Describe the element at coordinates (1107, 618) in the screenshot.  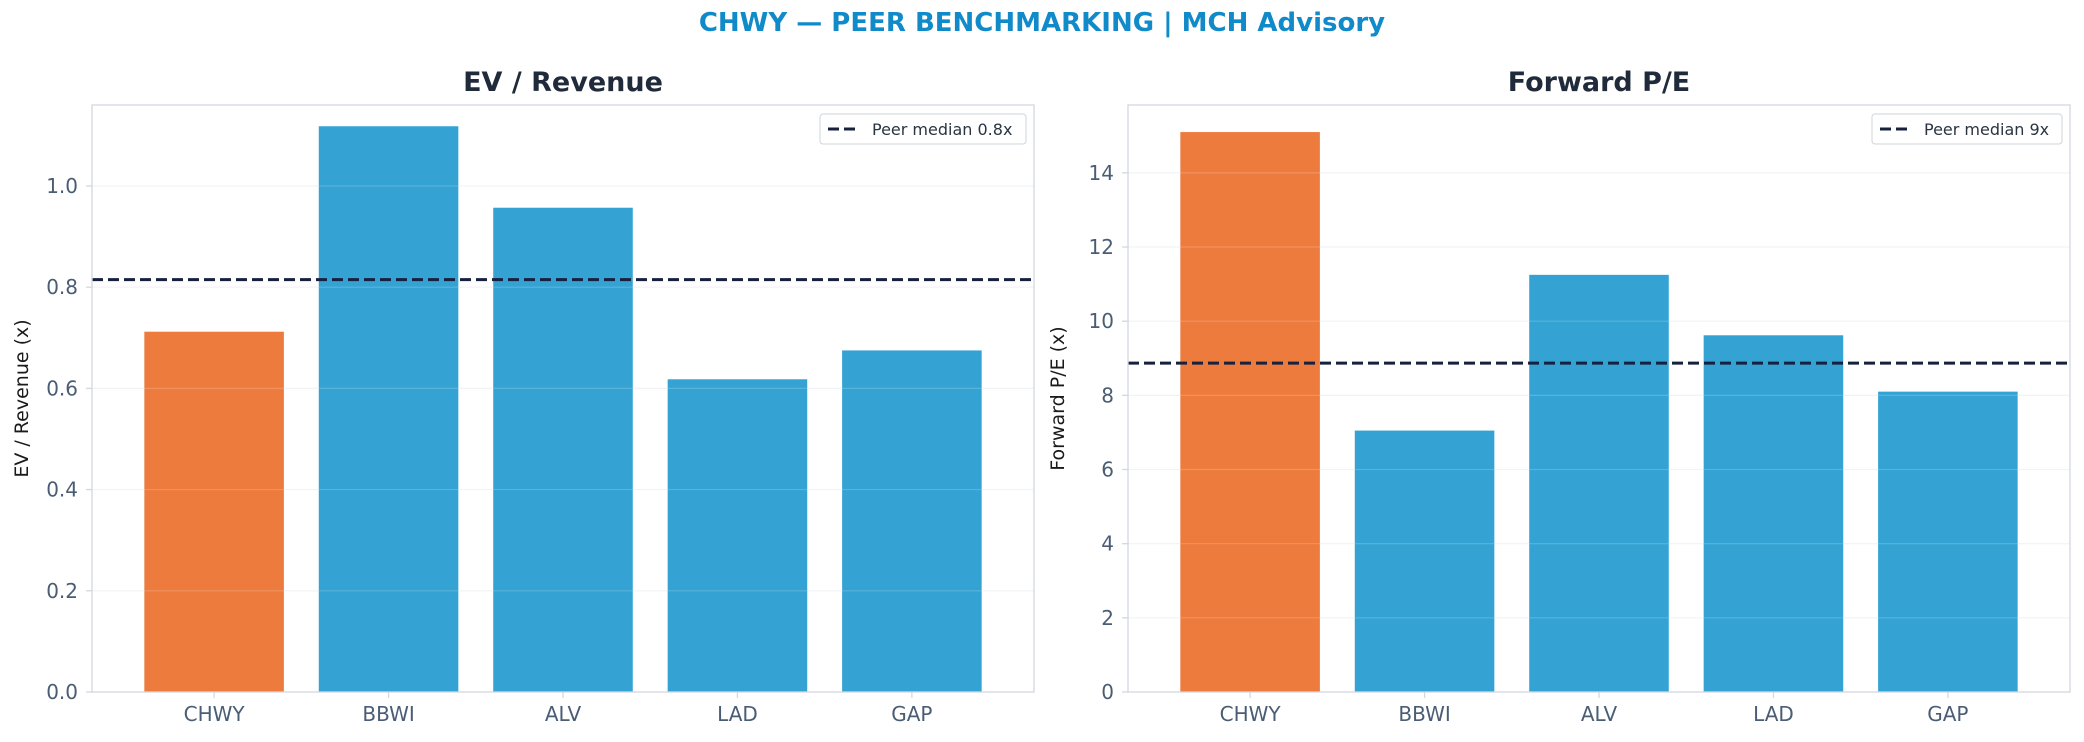
I see `y-tick-label: 2` at that location.